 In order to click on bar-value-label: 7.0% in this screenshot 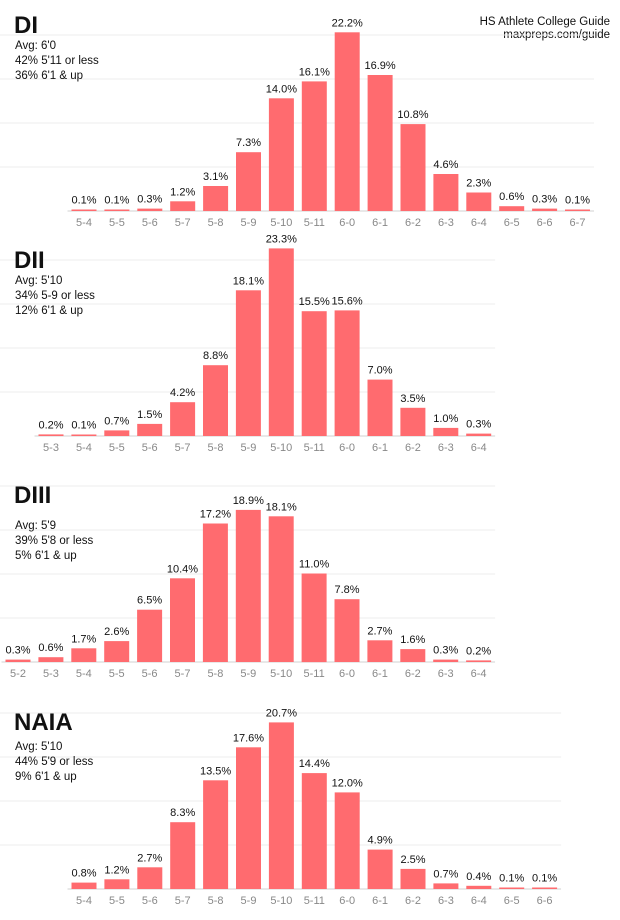, I will do `click(379, 371)`.